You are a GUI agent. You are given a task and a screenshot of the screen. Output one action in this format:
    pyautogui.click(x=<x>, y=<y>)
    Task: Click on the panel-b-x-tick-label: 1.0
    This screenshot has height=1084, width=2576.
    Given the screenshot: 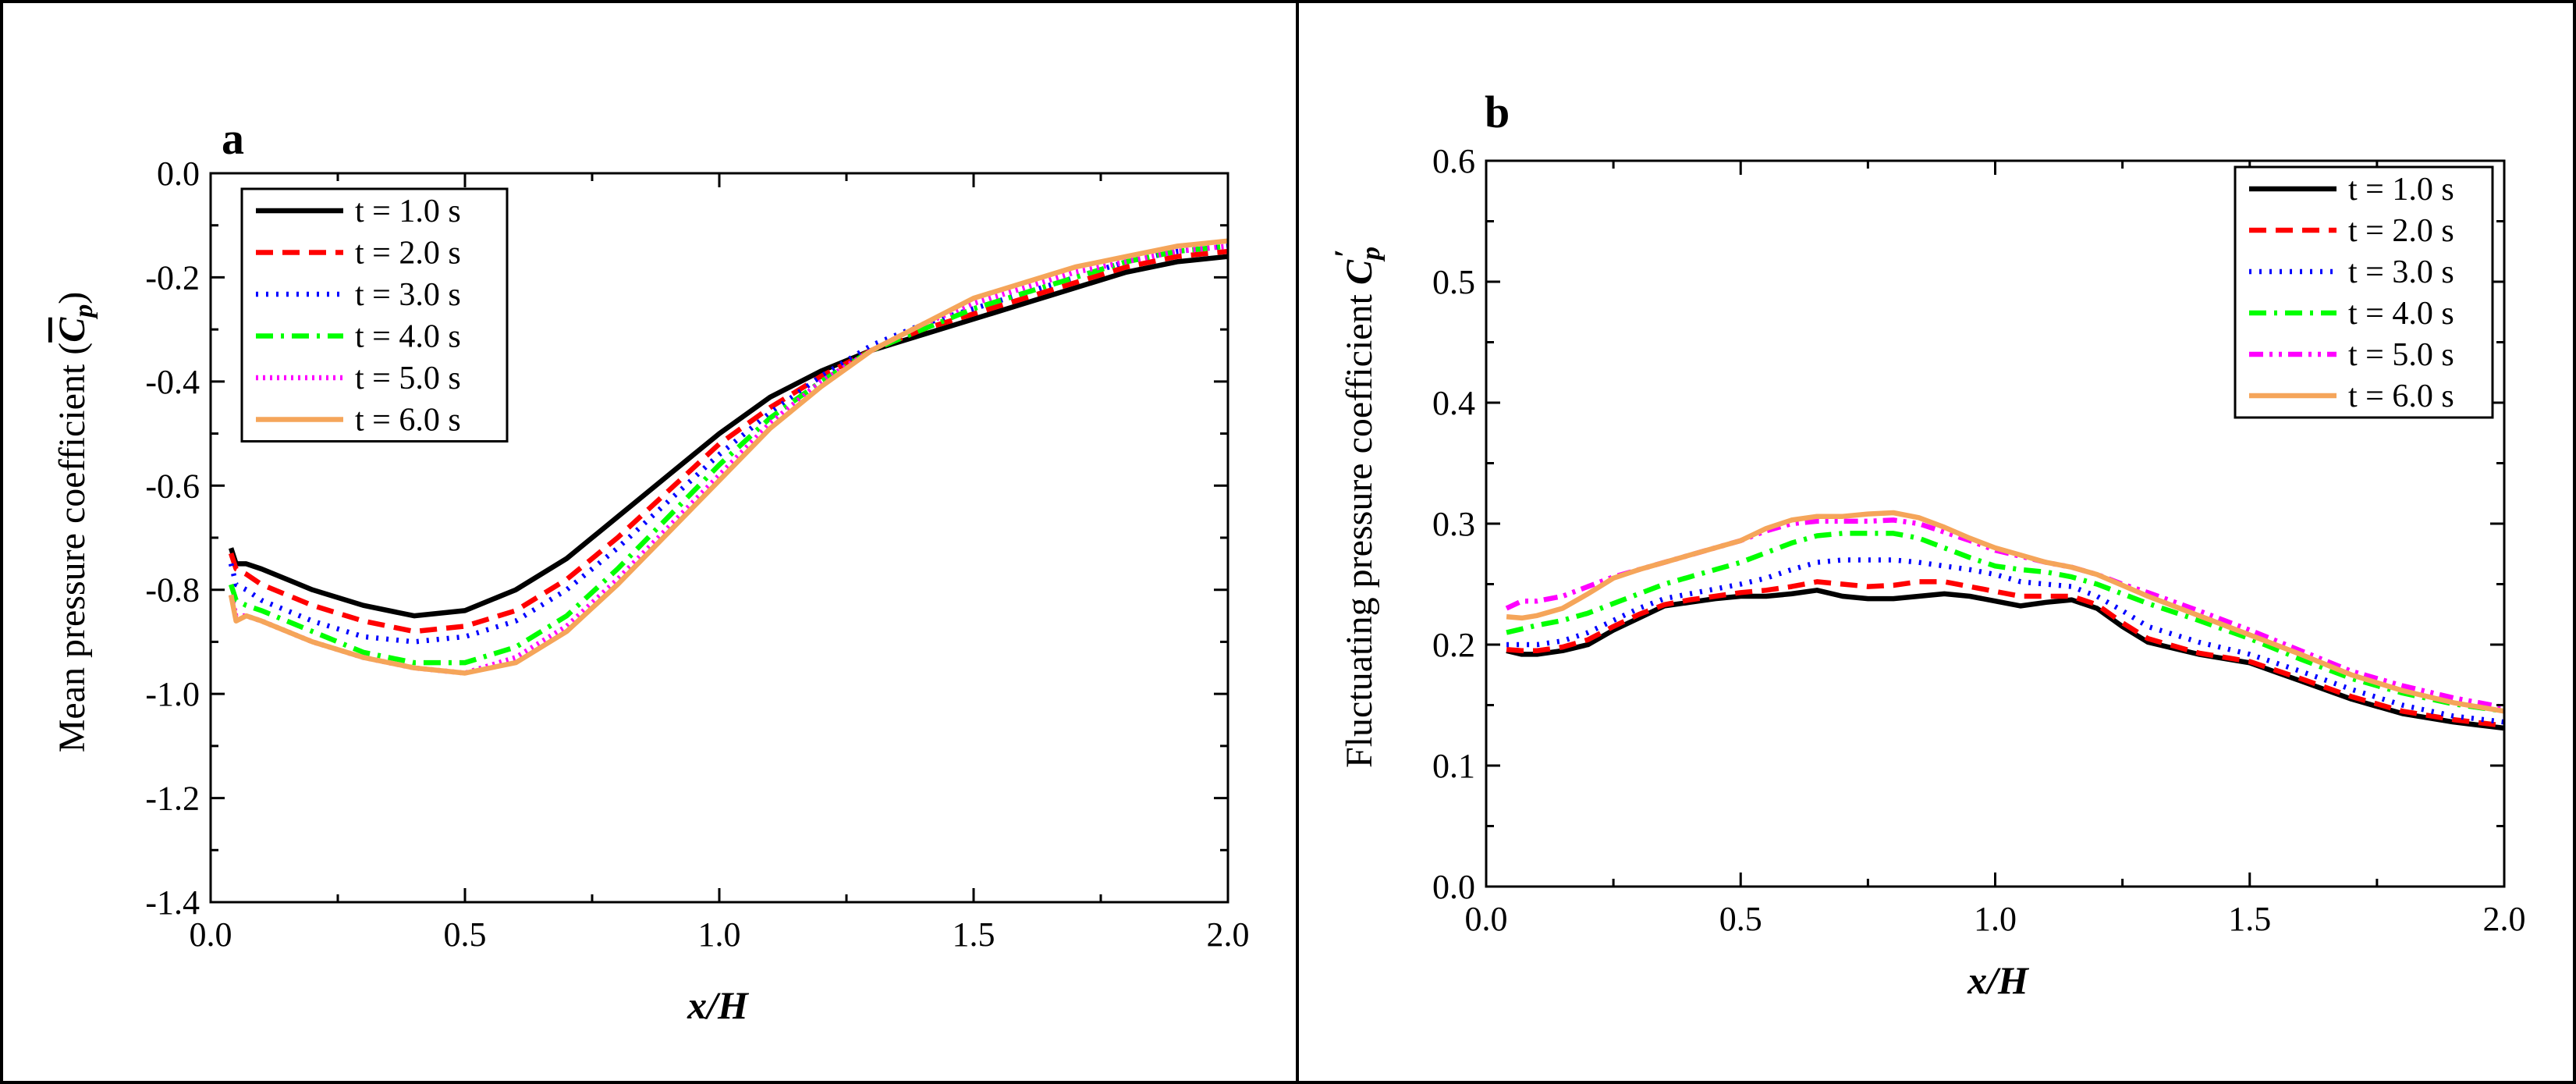 What is the action you would take?
    pyautogui.click(x=1995, y=919)
    